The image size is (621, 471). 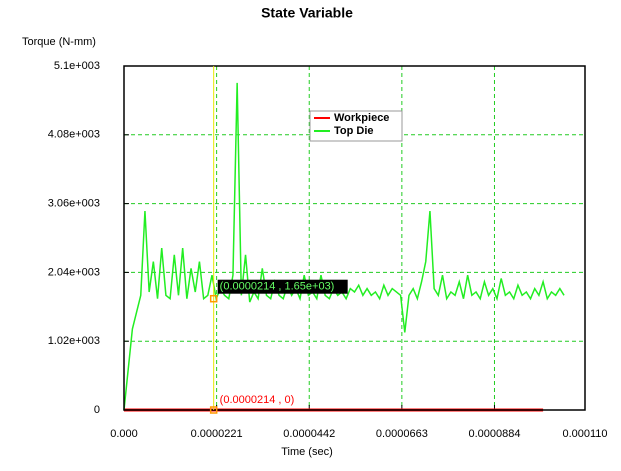 I want to click on x-axis-label: Time (sec), so click(x=307, y=452).